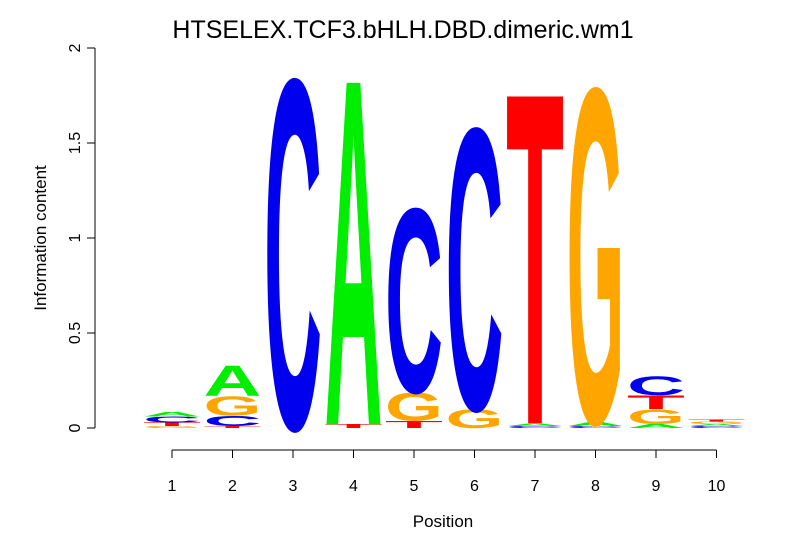 This screenshot has height=559, width=806. What do you see at coordinates (293, 486) in the screenshot?
I see `x-tick-label: 3` at bounding box center [293, 486].